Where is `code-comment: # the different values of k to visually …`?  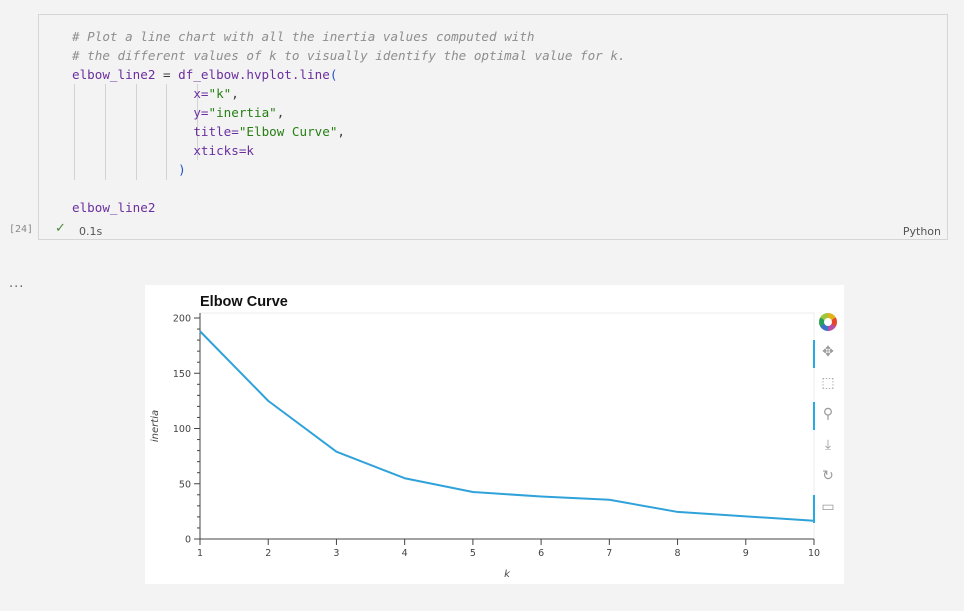
code-comment: # the different values of k to visually … is located at coordinates (349, 55).